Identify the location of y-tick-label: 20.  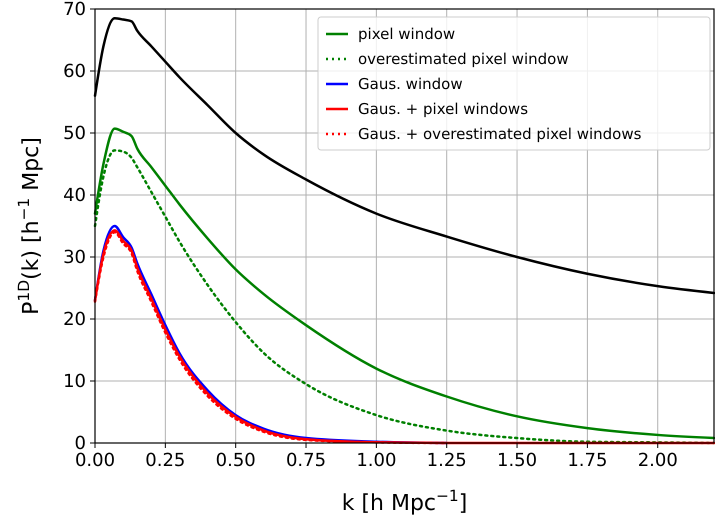
(74, 319).